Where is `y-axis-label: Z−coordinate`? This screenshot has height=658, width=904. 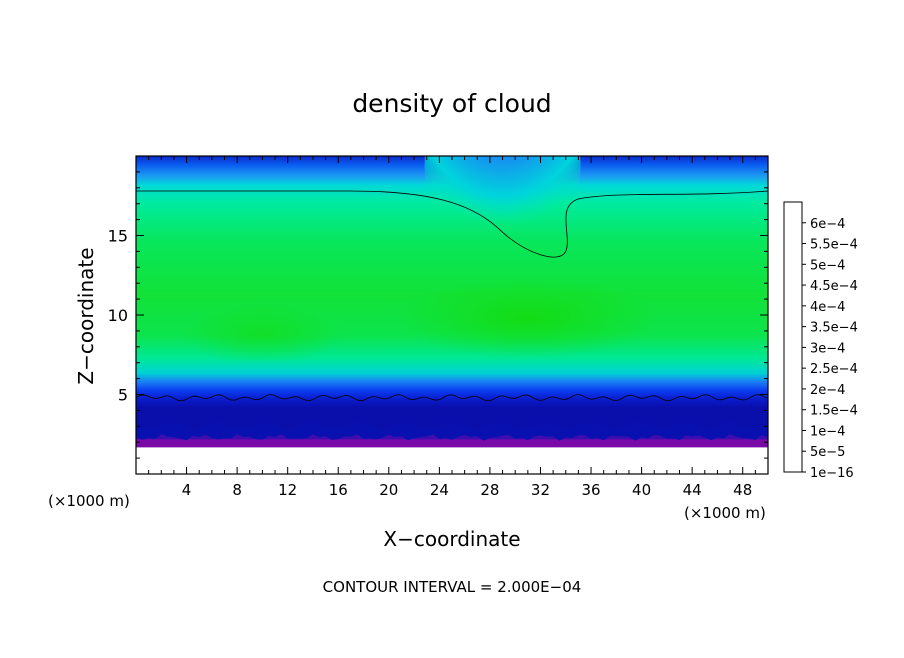 y-axis-label: Z−coordinate is located at coordinates (86, 315).